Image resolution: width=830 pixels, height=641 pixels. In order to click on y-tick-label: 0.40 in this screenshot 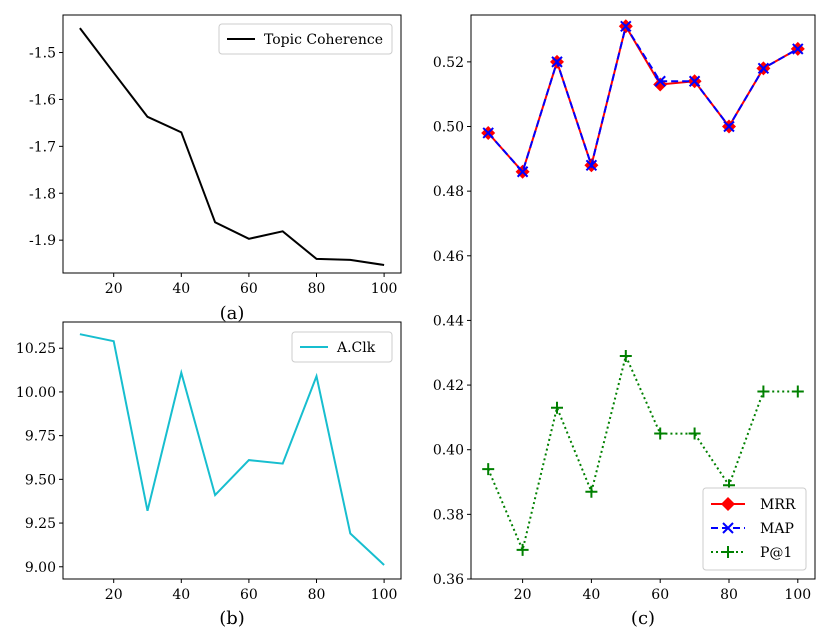, I will do `click(448, 451)`.